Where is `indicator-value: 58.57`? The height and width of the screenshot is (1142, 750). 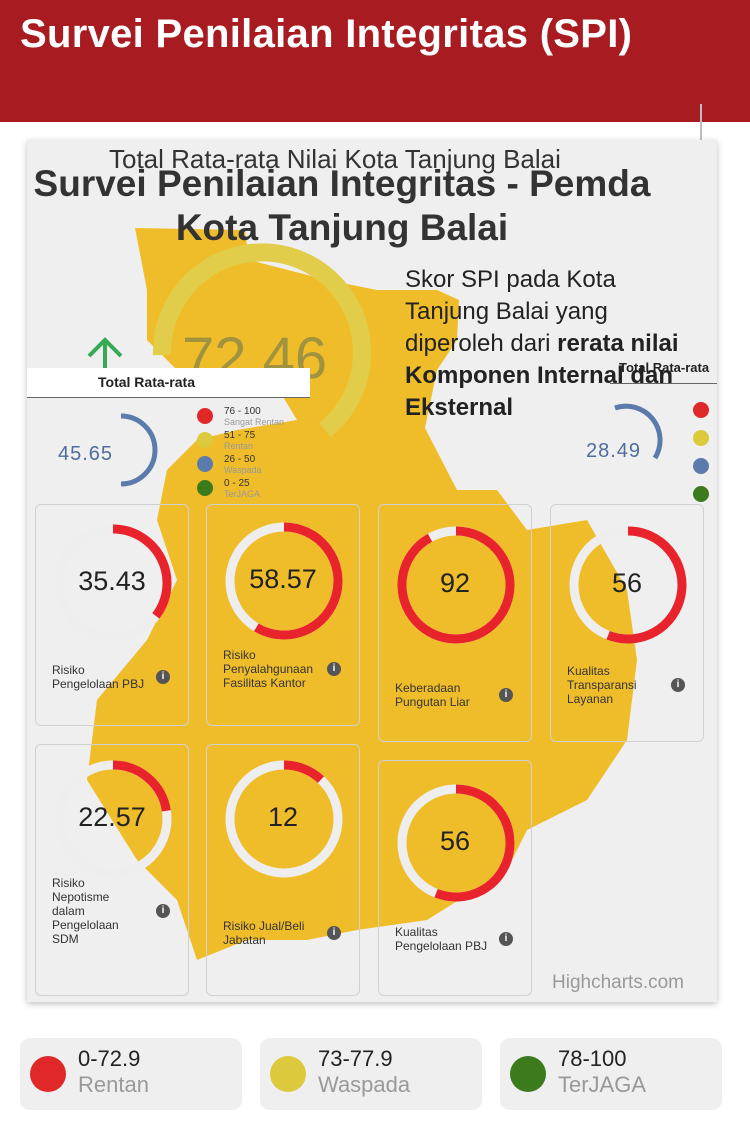 indicator-value: 58.57 is located at coordinates (283, 579).